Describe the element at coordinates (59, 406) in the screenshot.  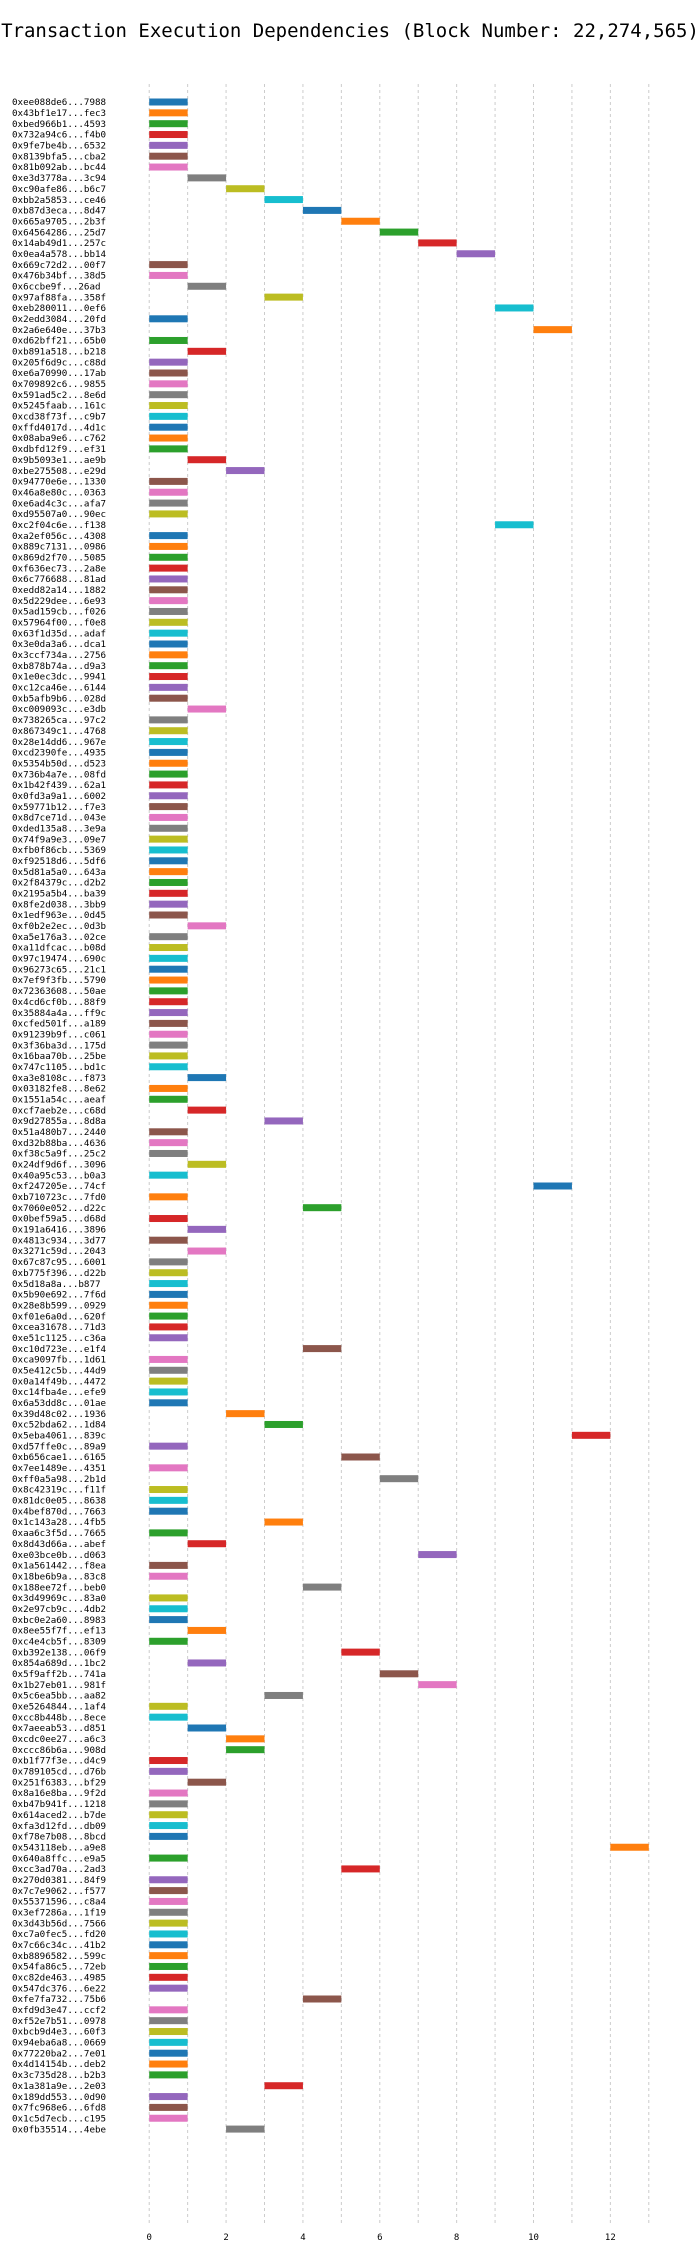
I see `y-tick-label: 0x5245faab...161c` at that location.